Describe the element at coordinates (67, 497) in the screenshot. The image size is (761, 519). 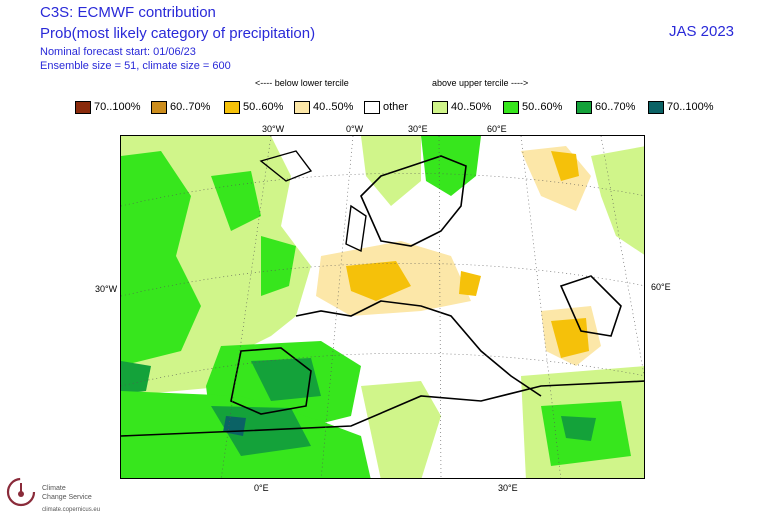
I see `logo-line2: Change Service` at that location.